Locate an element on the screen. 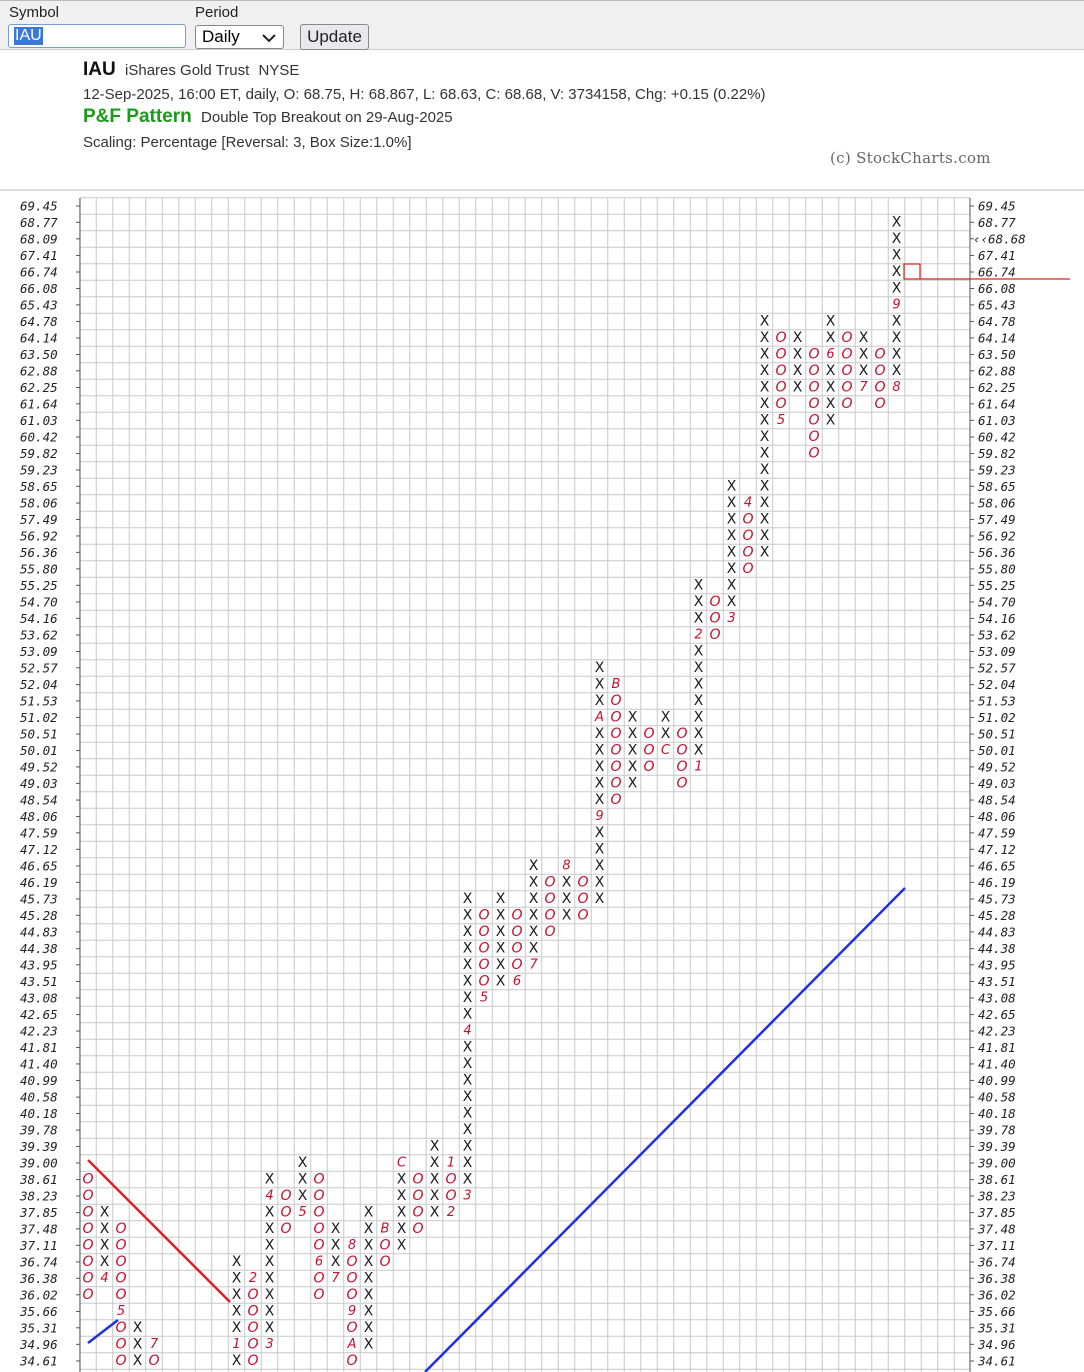 Image resolution: width=1084 pixels, height=1372 pixels. y-tick-label: 58.65 is located at coordinates (39, 486).